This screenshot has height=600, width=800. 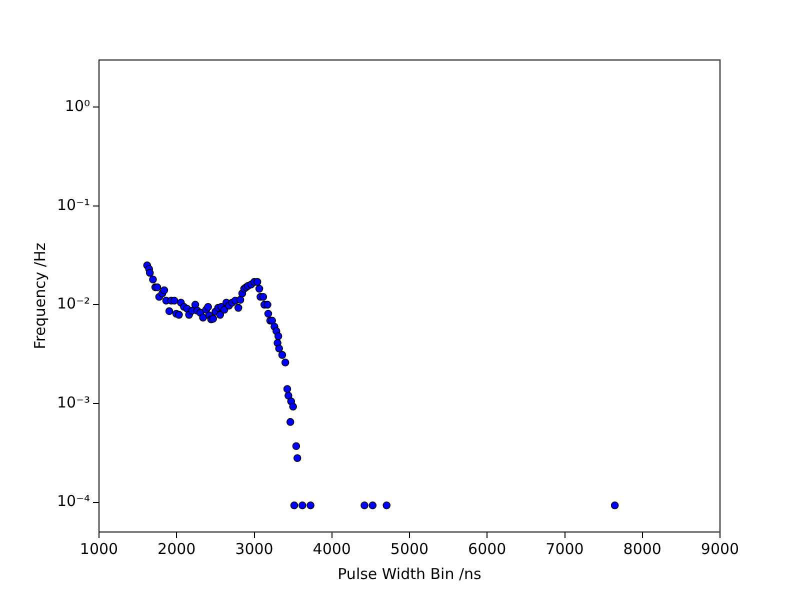 What do you see at coordinates (177, 549) in the screenshot?
I see `x-tick-label: 2000` at bounding box center [177, 549].